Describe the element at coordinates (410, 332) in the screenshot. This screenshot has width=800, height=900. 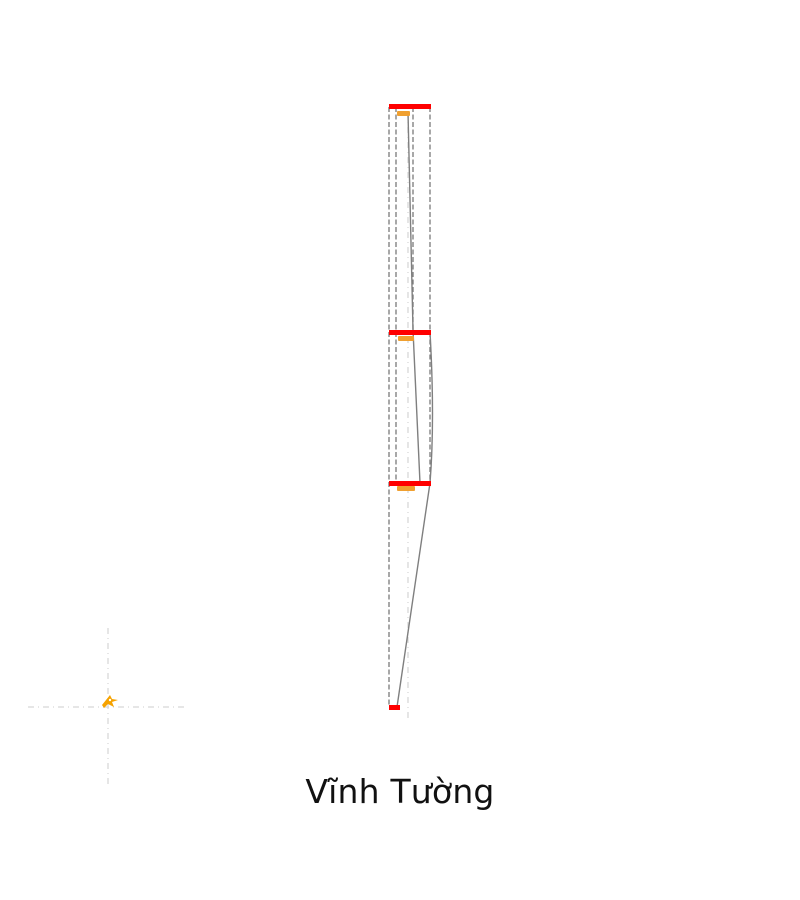
I see `tier-marker-middle-bar` at that location.